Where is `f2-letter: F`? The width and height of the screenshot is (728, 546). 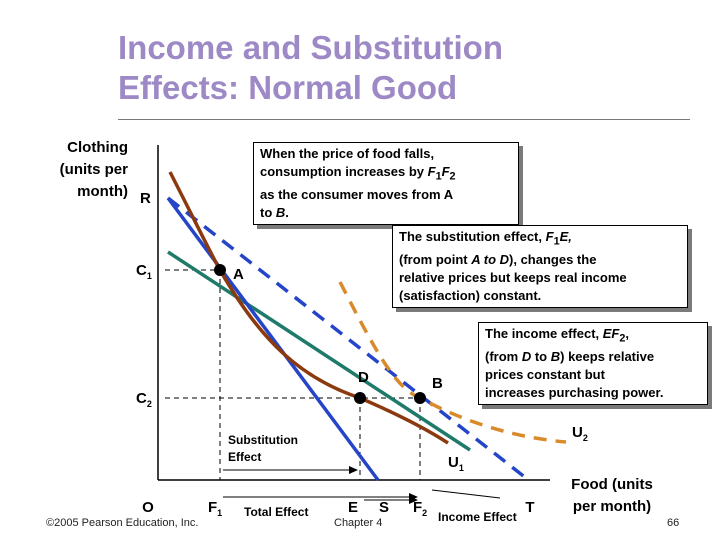 f2-letter: F is located at coordinates (417, 507).